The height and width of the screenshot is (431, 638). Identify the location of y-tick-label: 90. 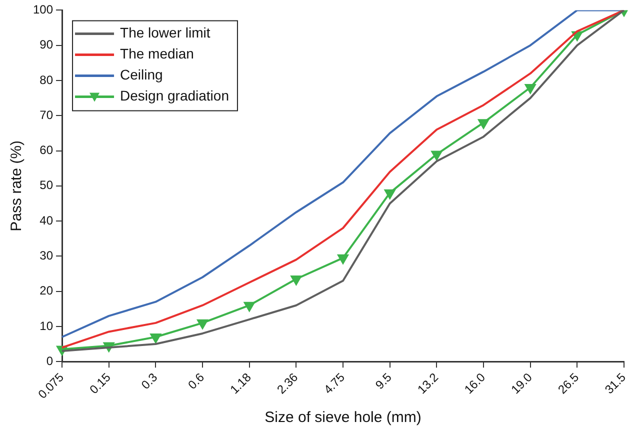
(47, 45).